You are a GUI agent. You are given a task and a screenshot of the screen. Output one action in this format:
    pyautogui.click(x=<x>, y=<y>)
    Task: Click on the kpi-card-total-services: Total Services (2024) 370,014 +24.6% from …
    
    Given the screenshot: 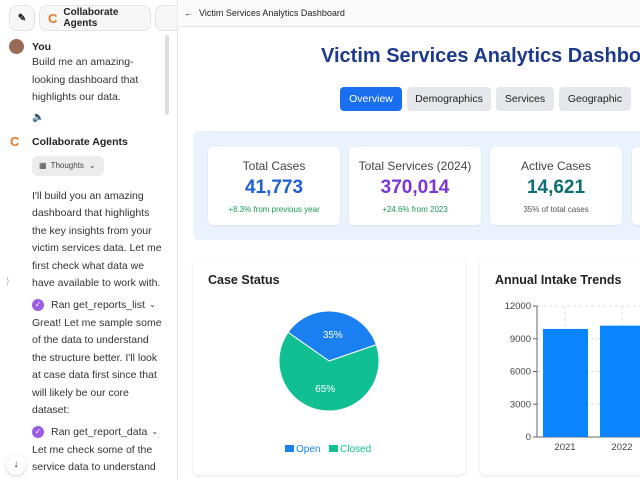 What is the action you would take?
    pyautogui.click(x=415, y=186)
    